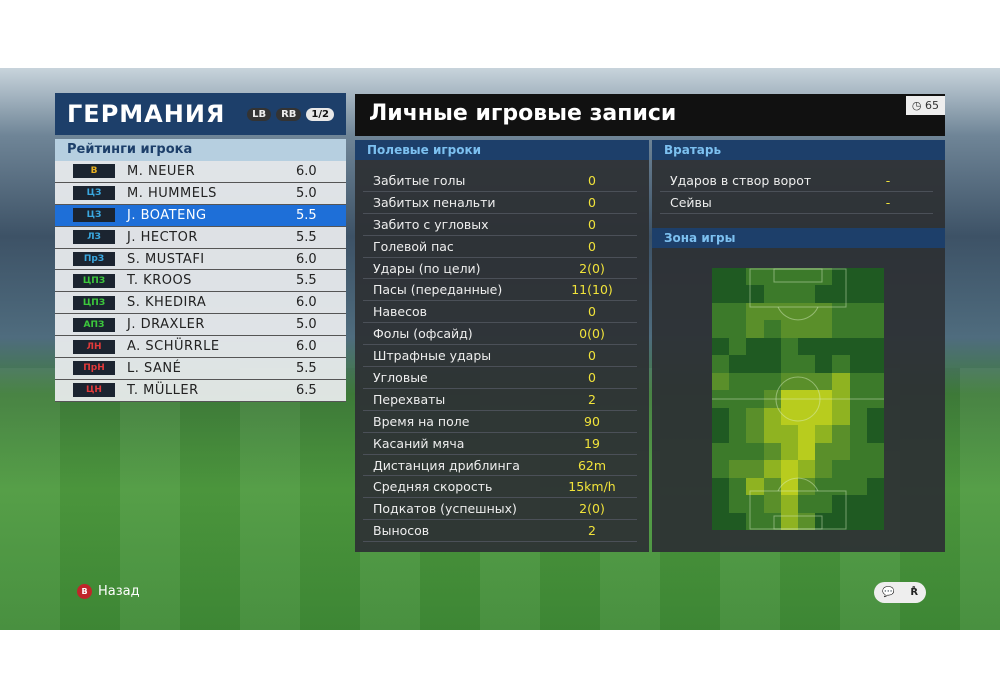 This screenshot has height=700, width=1000. I want to click on records-title: Личные игровые записи, so click(650, 115).